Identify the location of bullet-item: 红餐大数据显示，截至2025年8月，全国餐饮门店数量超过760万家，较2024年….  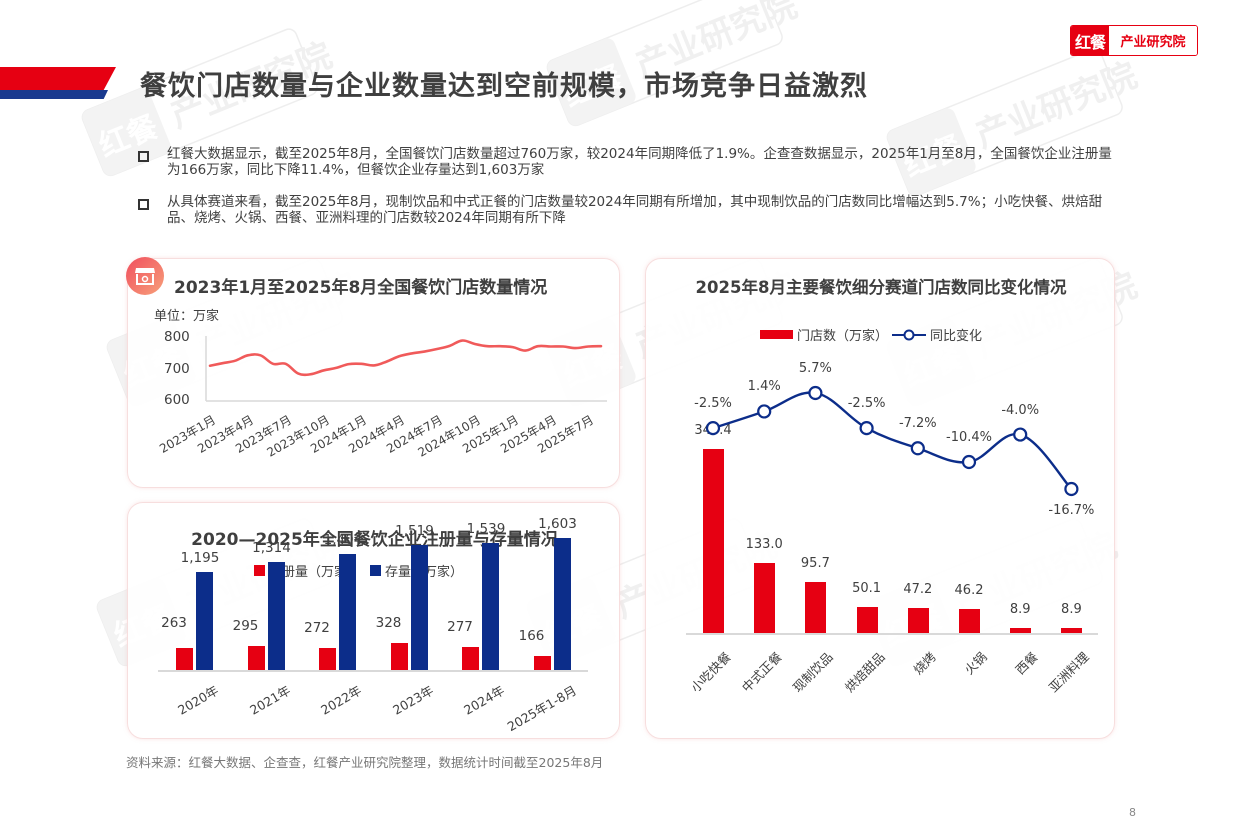
(628, 162).